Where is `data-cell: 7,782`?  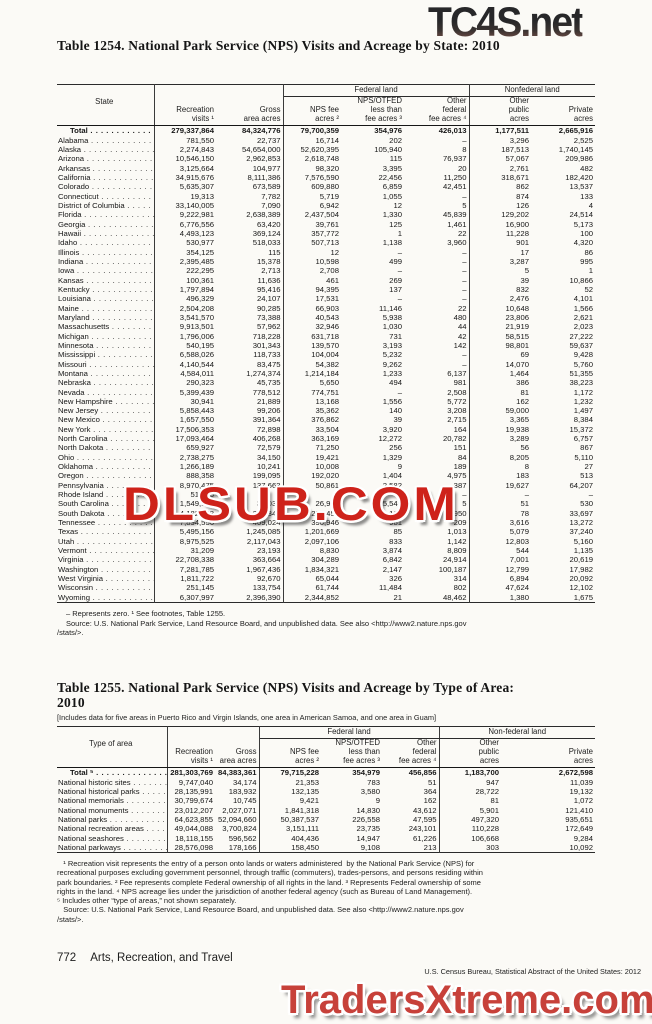 data-cell: 7,782 is located at coordinates (250, 196).